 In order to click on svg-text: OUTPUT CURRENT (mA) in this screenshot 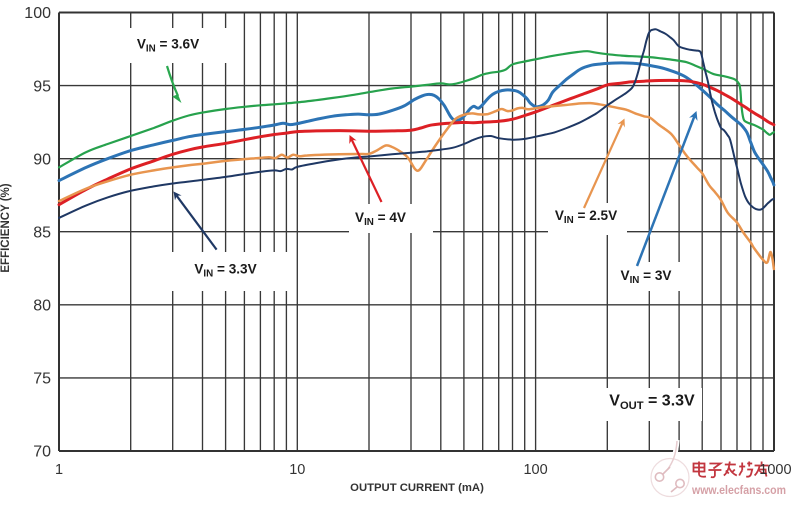, I will do `click(417, 488)`.